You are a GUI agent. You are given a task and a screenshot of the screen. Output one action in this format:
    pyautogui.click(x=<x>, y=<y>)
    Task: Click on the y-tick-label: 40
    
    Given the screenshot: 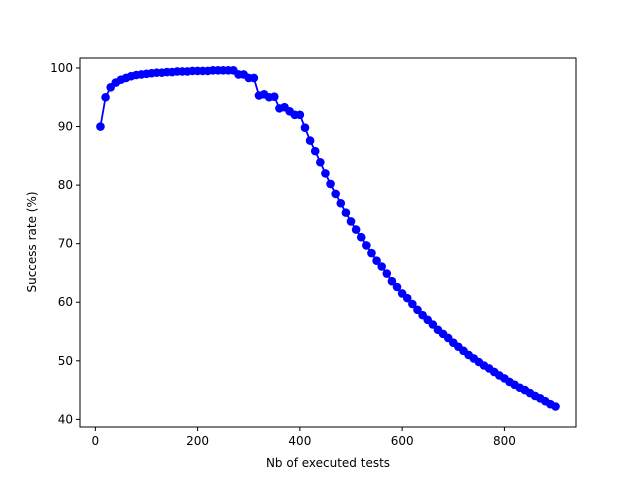 What is the action you would take?
    pyautogui.click(x=65, y=419)
    